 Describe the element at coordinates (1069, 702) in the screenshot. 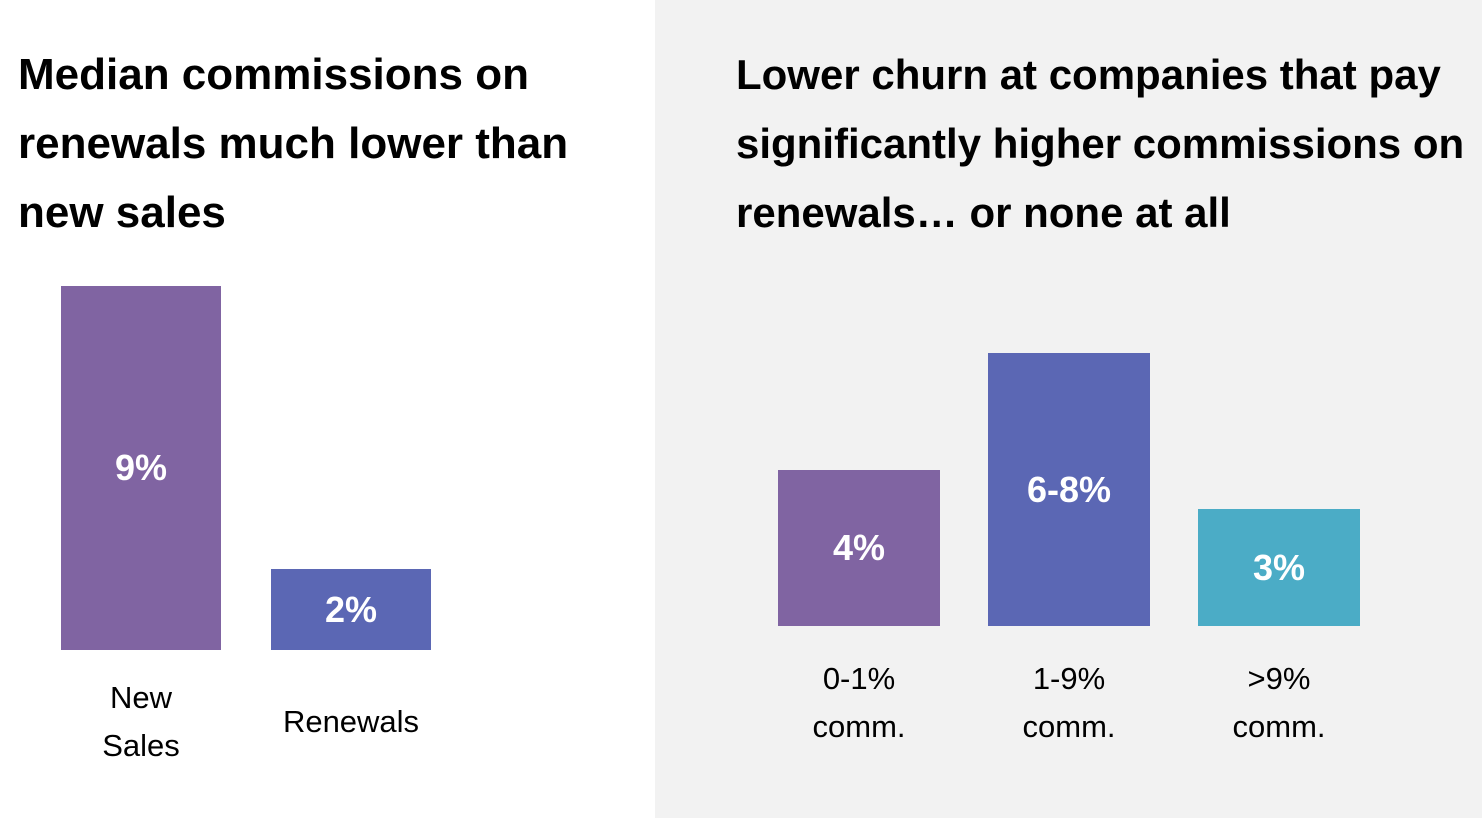

I see `category-label: 1-9% comm.` at that location.